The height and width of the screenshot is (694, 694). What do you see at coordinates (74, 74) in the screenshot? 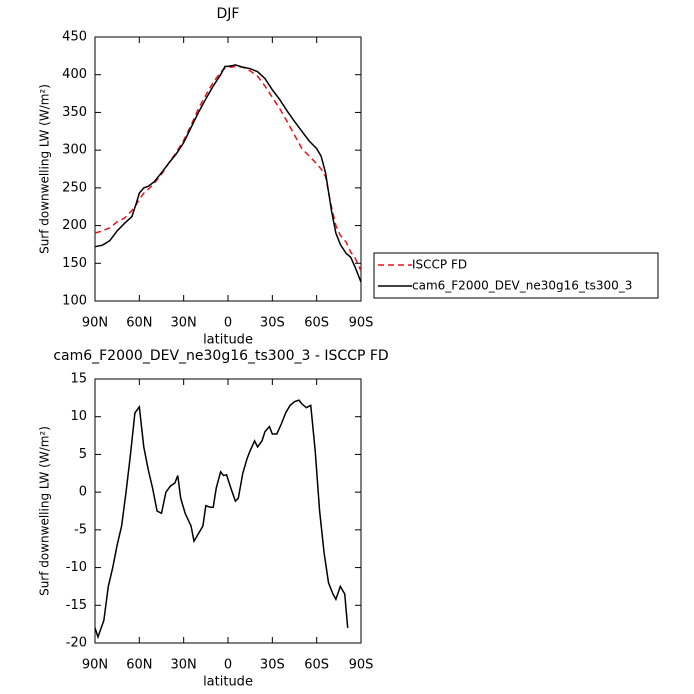
I see `y-tick-label: 400` at bounding box center [74, 74].